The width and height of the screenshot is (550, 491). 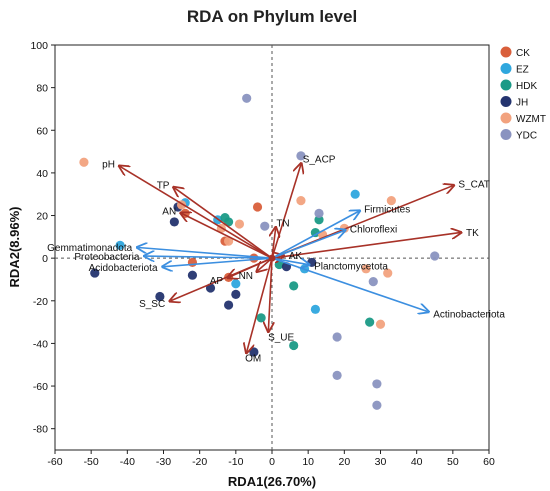 I want to click on vector-label-tp: TP, so click(x=163, y=185).